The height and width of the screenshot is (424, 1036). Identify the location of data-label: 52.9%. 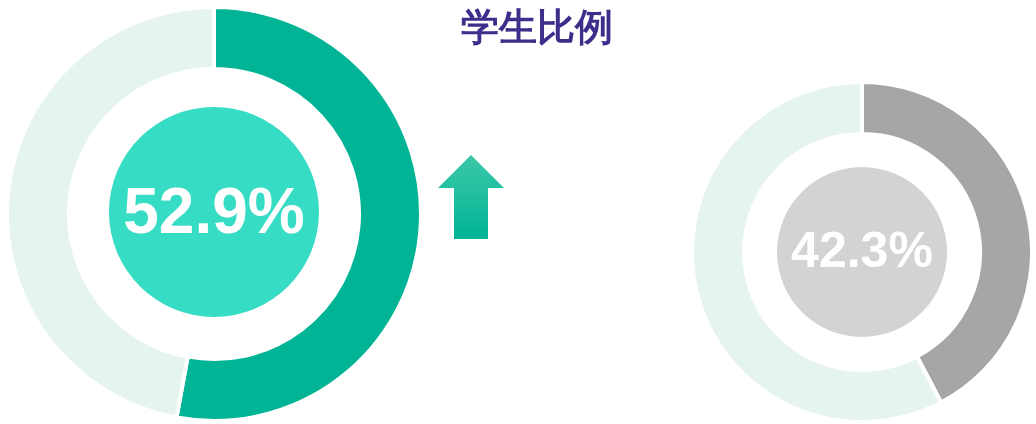
(214, 211).